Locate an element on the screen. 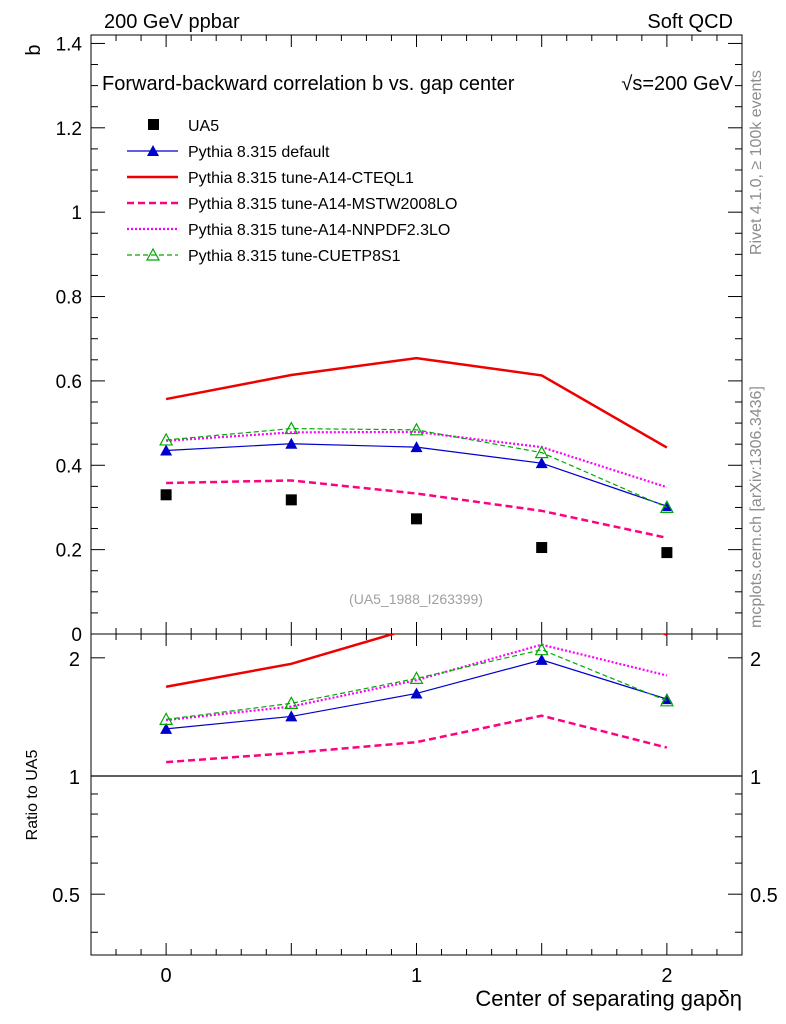 The height and width of the screenshot is (1024, 786). y-tick-label: 1 is located at coordinates (76, 213).